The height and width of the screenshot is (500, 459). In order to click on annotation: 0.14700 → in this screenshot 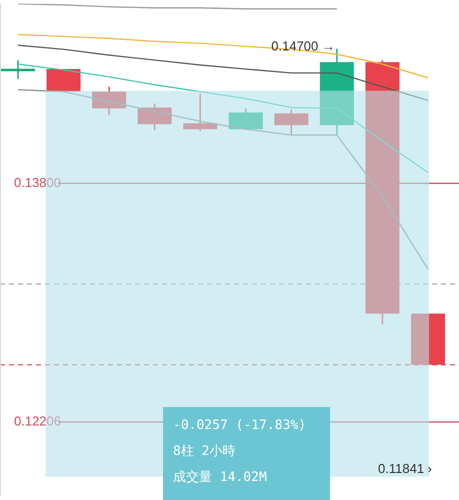, I will do `click(303, 46)`.